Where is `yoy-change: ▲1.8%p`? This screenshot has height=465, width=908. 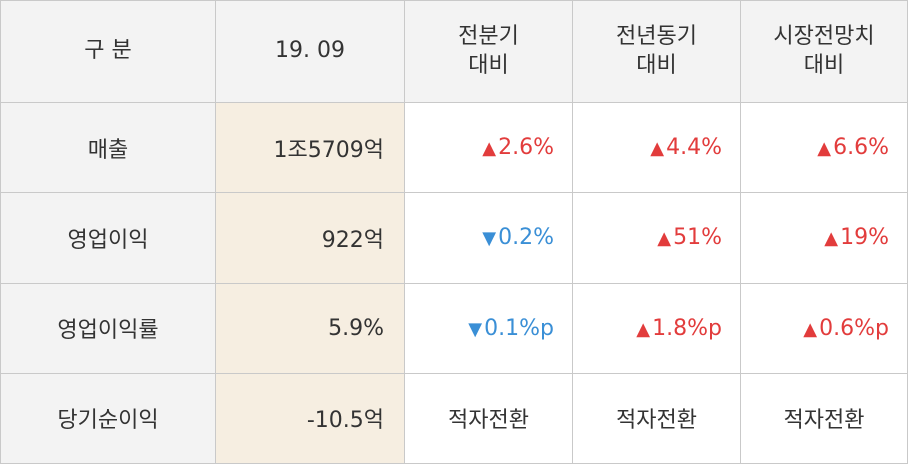 yoy-change: ▲1.8%p is located at coordinates (656, 328).